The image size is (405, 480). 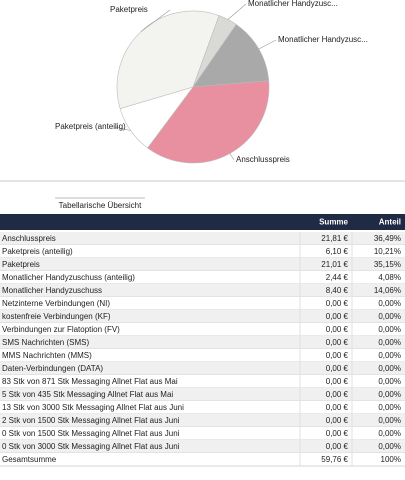 What do you see at coordinates (29, 459) in the screenshot?
I see `row-label: Gesamtsumme` at bounding box center [29, 459].